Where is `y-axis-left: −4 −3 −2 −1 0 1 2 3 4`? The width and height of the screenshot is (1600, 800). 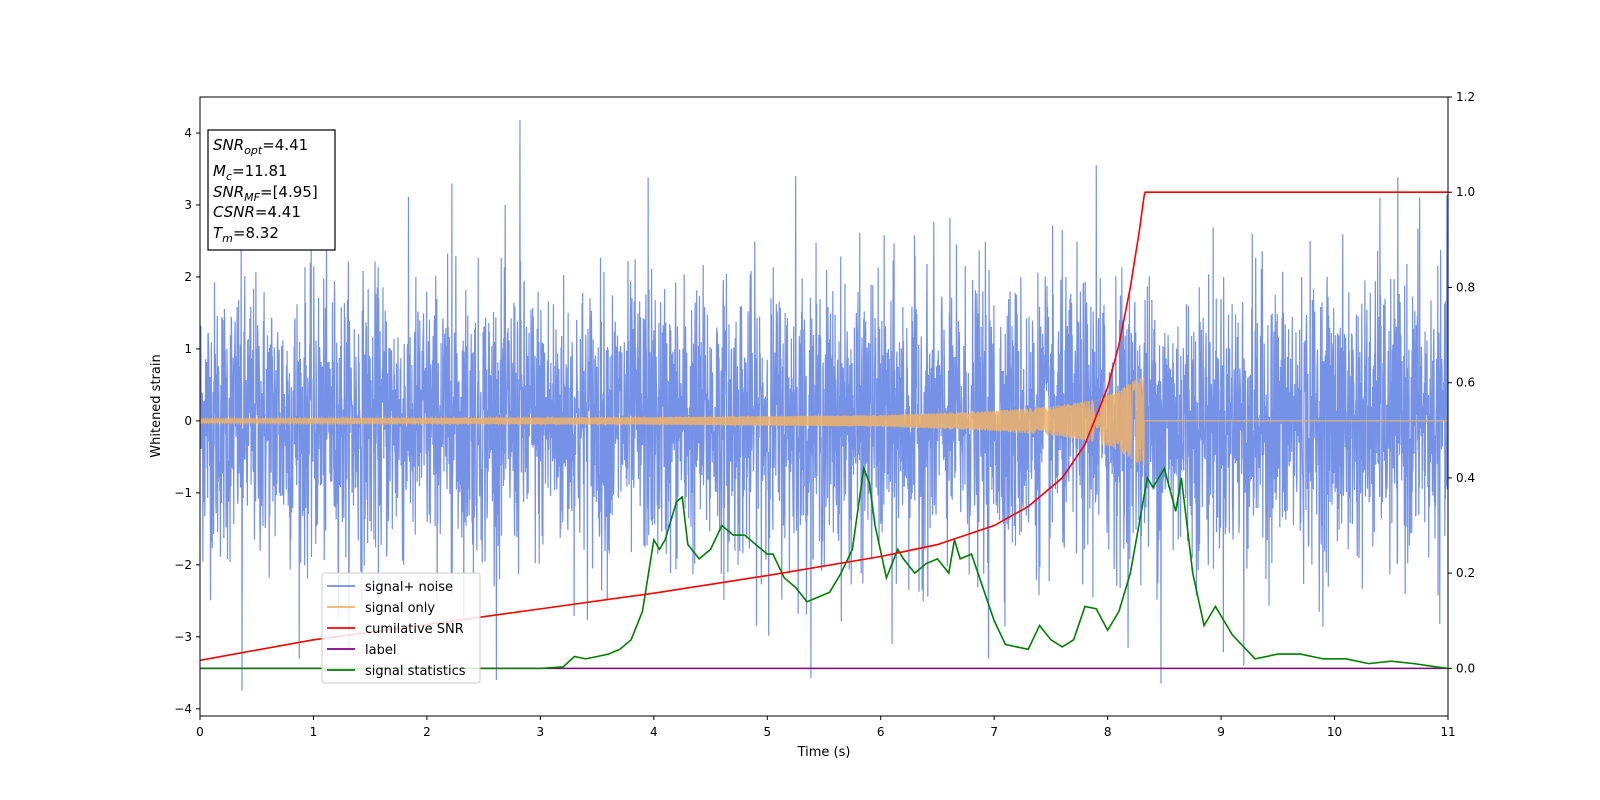
y-axis-left: −4 −3 −2 −1 0 1 2 3 4 is located at coordinates (187, 421).